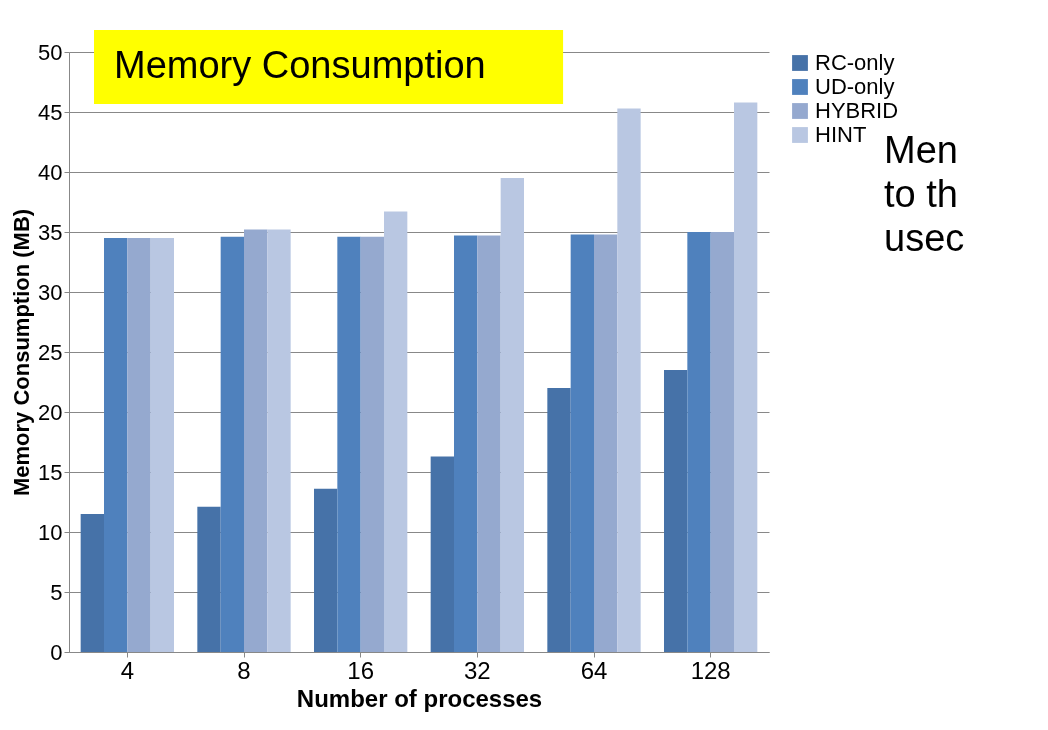 This screenshot has height=730, width=1048. Describe the element at coordinates (50, 232) in the screenshot. I see `y-tick-label: 35` at that location.